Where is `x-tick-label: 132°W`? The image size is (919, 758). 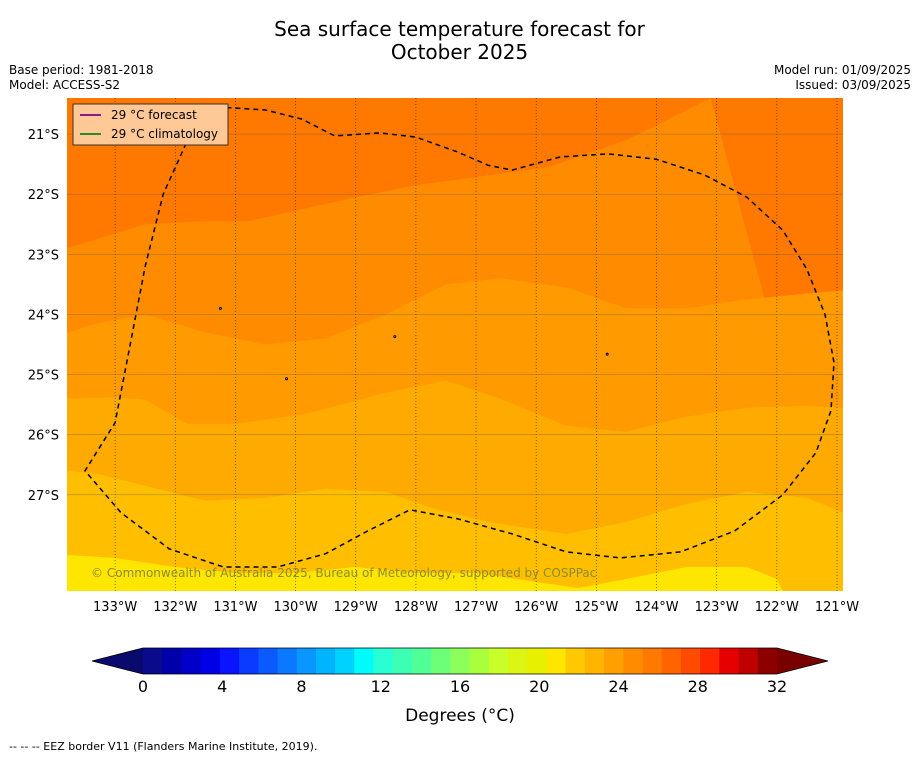 x-tick-label: 132°W is located at coordinates (175, 607).